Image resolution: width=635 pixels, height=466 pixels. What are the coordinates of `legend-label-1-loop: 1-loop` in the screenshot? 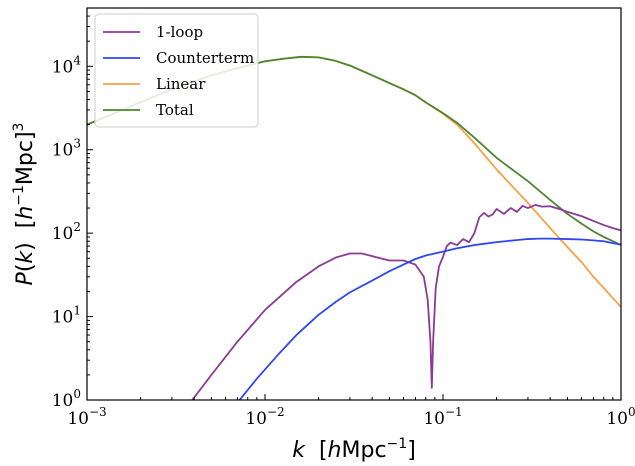 It's located at (179, 32).